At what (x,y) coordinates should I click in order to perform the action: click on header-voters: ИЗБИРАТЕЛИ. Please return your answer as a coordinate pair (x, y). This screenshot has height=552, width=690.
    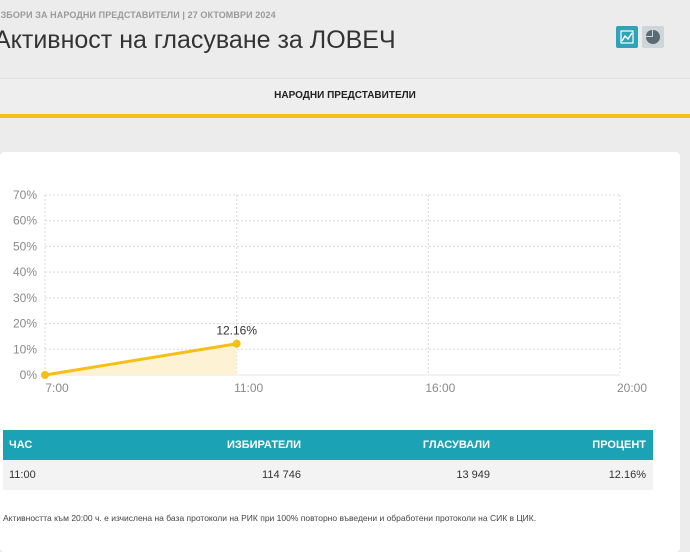
    Looking at the image, I should click on (263, 445).